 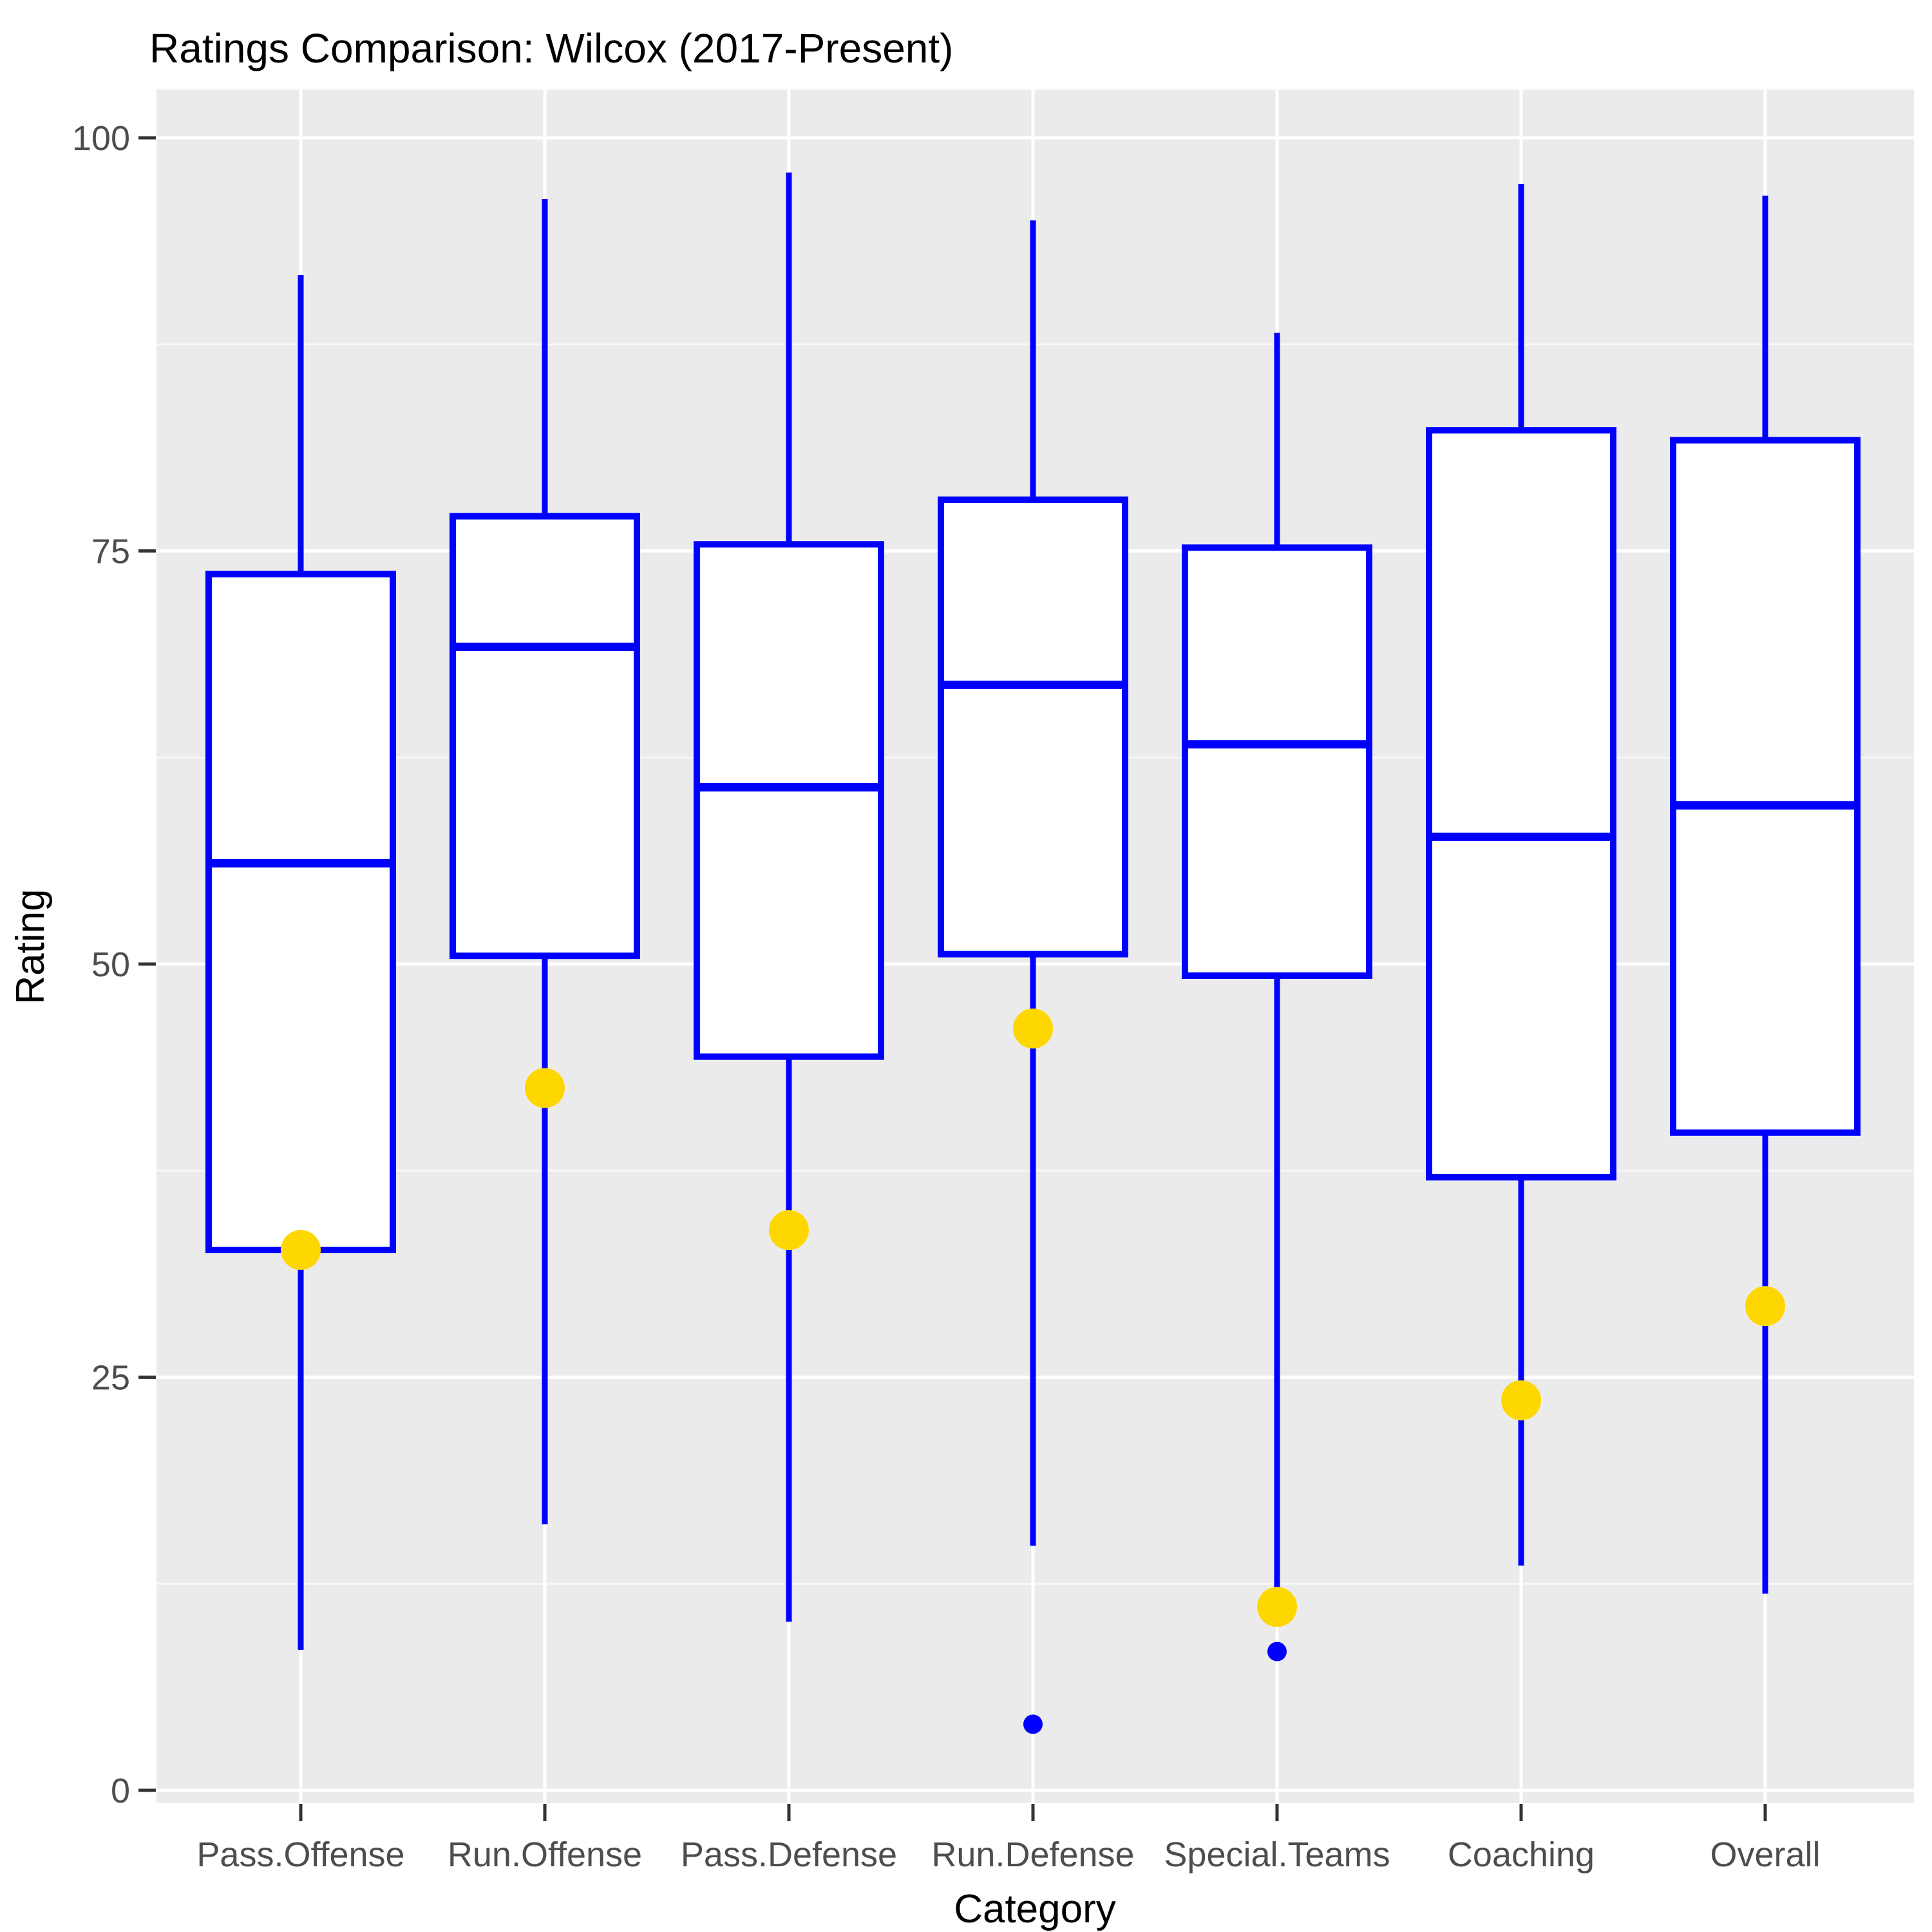 I want to click on x-tick-label: Run.Defense, so click(x=1032, y=1855).